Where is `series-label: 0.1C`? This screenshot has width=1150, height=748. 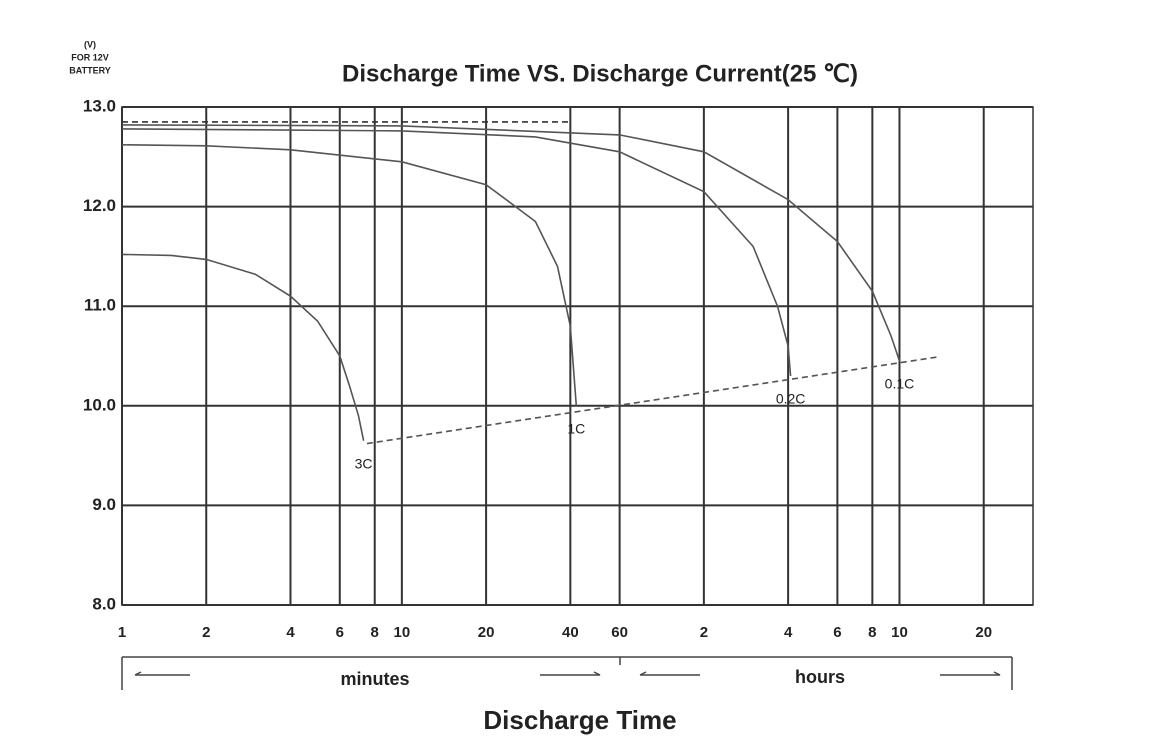
series-label: 0.1C is located at coordinates (900, 384).